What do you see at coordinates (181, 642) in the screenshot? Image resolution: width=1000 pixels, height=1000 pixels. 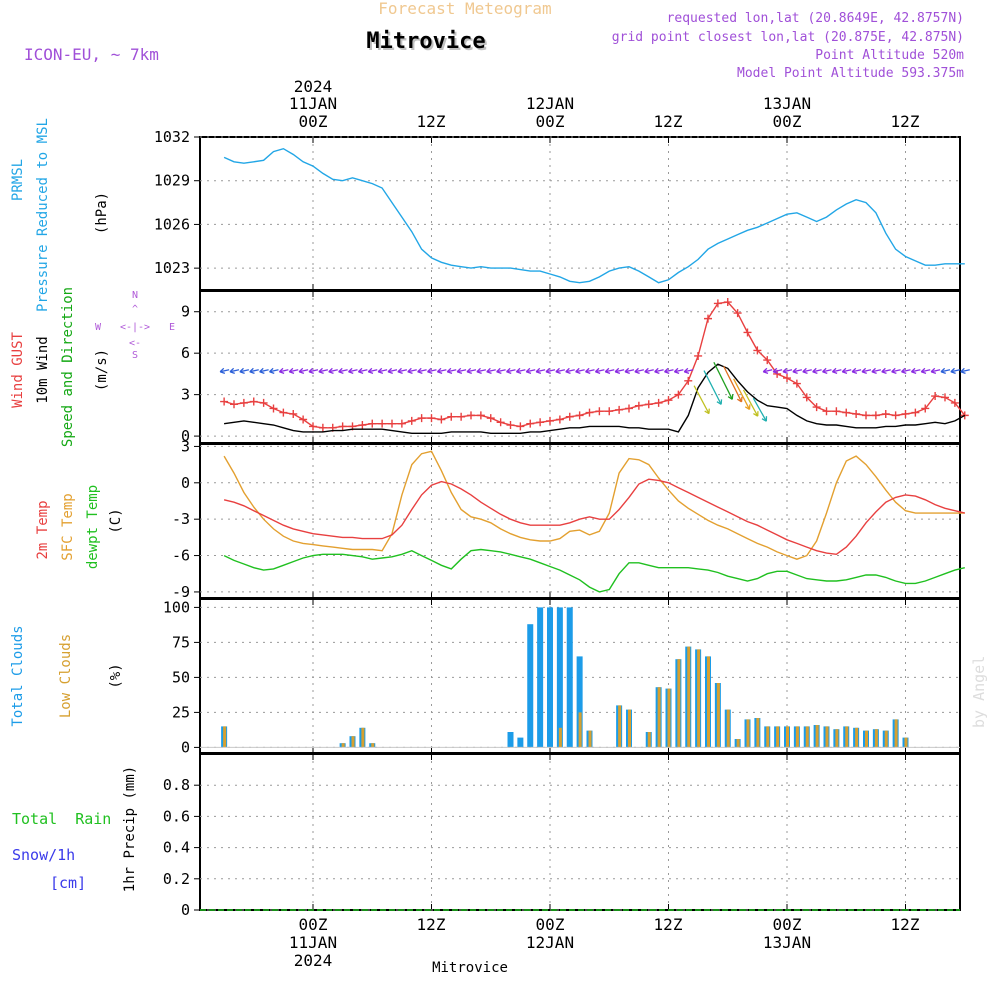 I see `y-tick-label: 75` at bounding box center [181, 642].